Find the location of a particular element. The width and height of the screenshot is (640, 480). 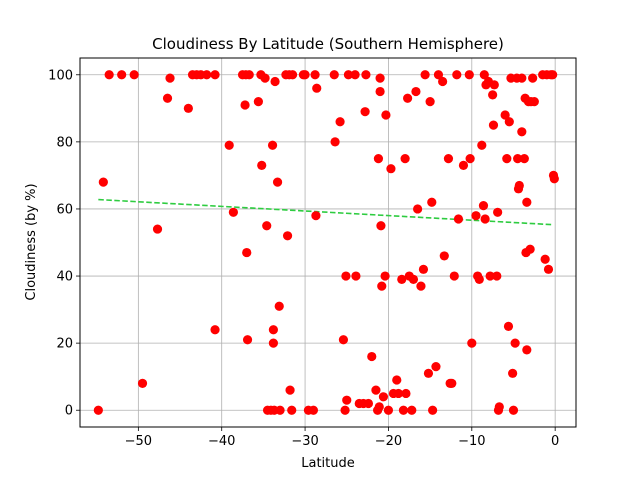

y-tick-label: 0 is located at coordinates (69, 411).